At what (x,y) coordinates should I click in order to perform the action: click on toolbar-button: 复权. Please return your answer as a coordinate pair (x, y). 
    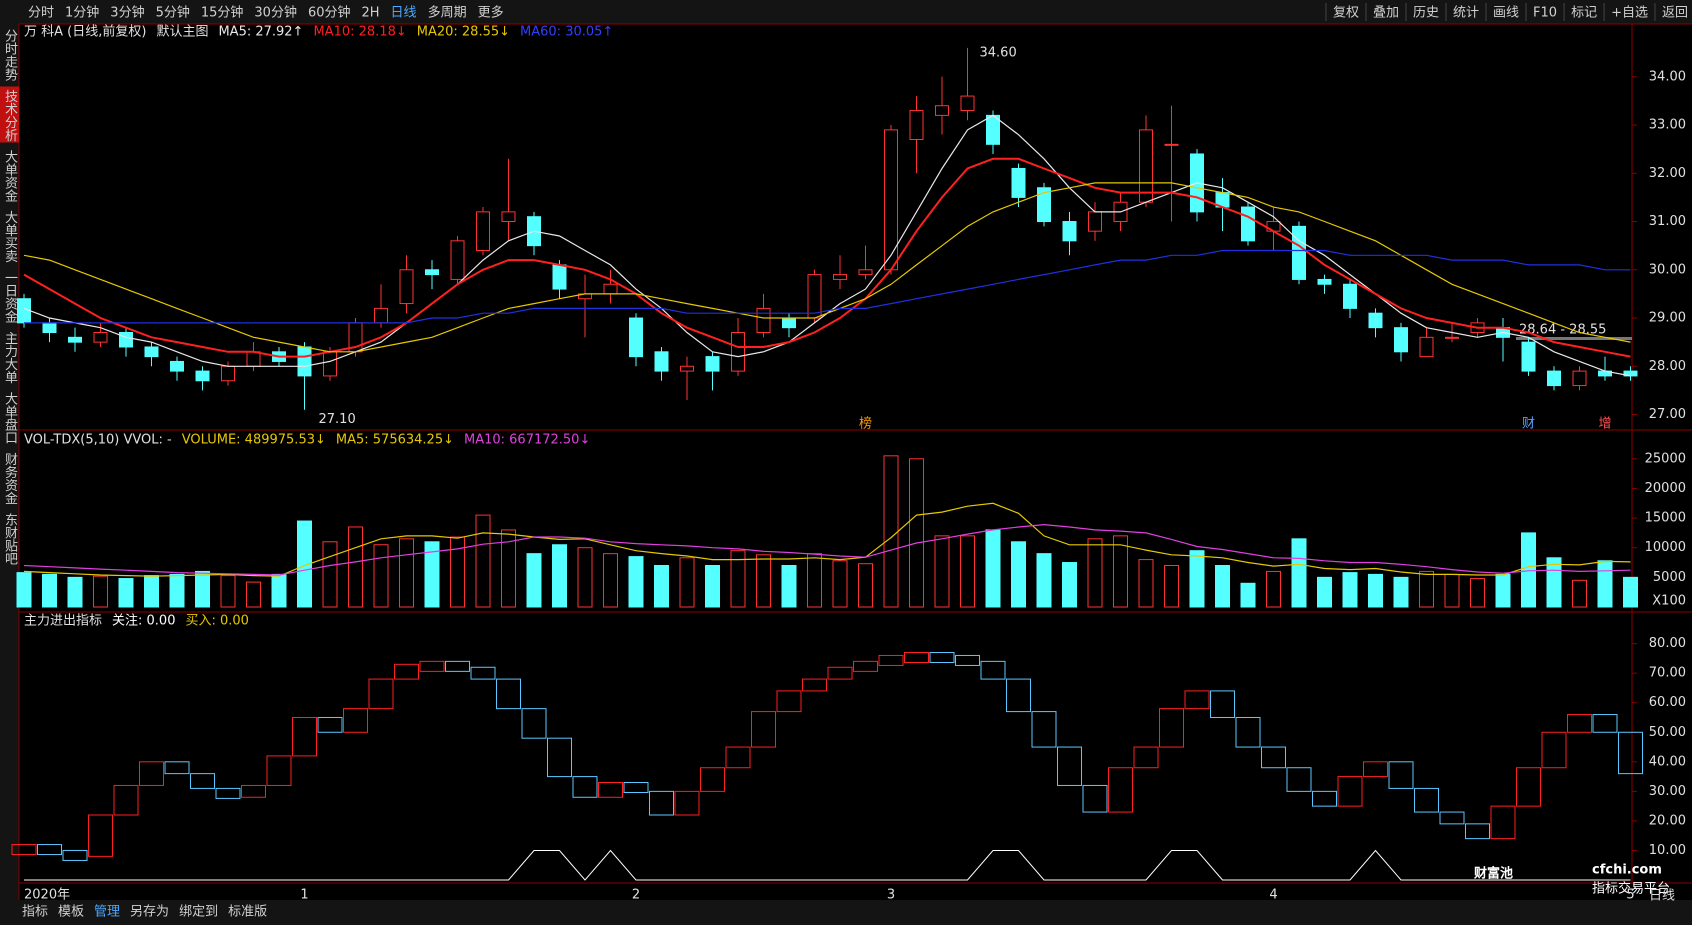
    Looking at the image, I should click on (1346, 13).